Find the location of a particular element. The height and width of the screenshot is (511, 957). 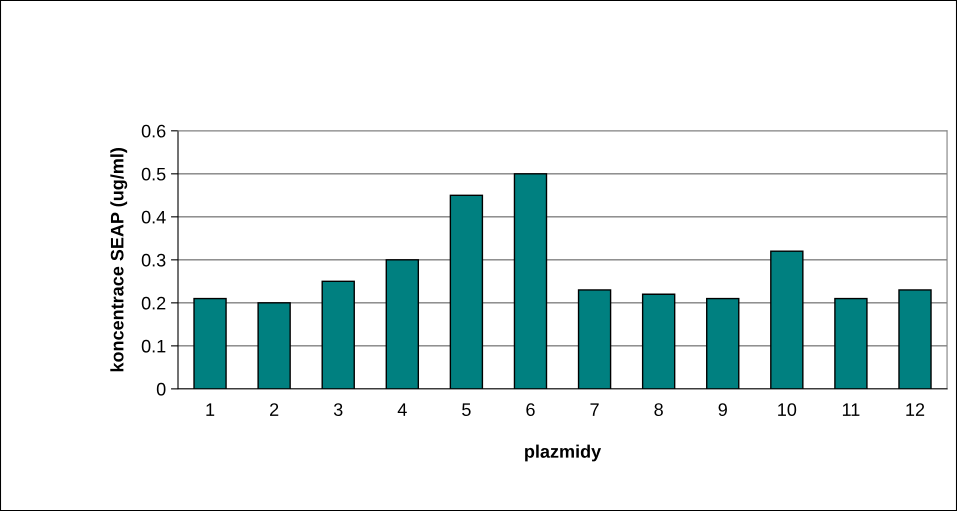

x-tick-label: 1 is located at coordinates (210, 409).